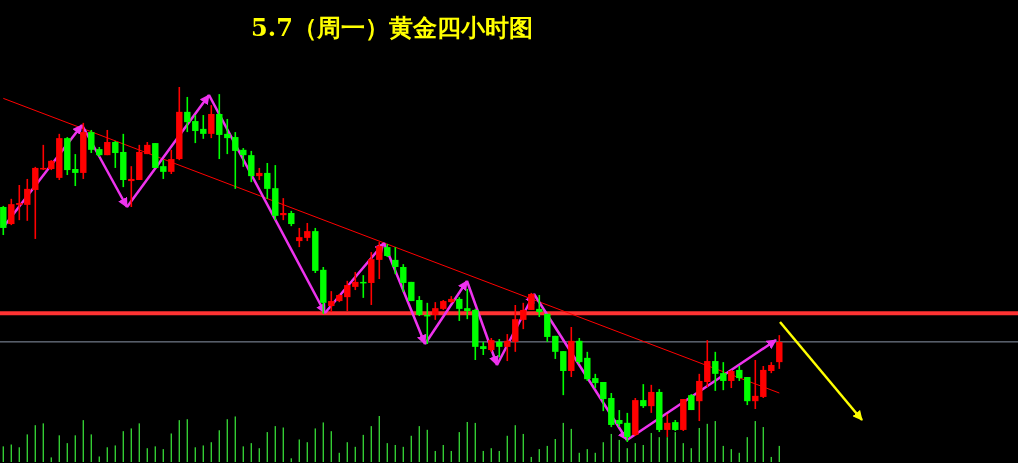 The height and width of the screenshot is (463, 1018). I want to click on chart-title: 5.7（周一）黄金四小时图, so click(392, 27).